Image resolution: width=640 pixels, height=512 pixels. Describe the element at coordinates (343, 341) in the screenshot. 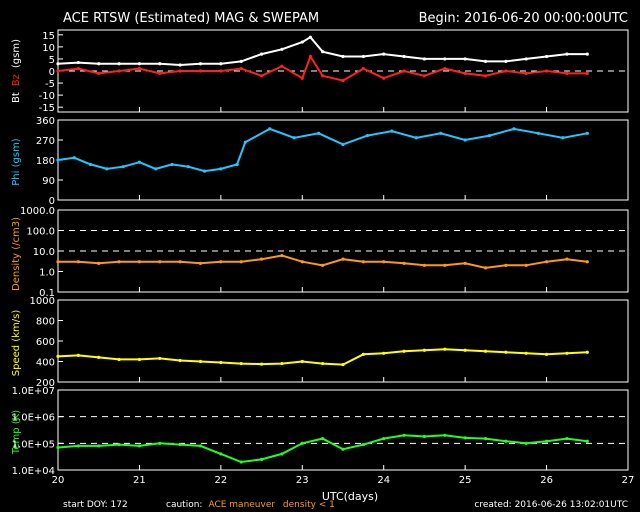

I see `panel-frame` at that location.